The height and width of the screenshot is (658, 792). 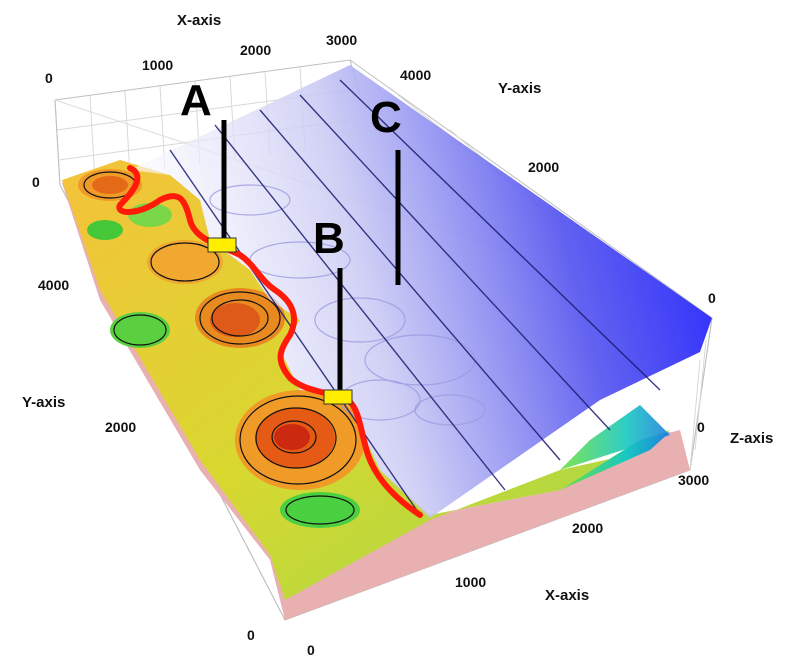 What do you see at coordinates (196, 100) in the screenshot?
I see `marker-a-label: A` at bounding box center [196, 100].